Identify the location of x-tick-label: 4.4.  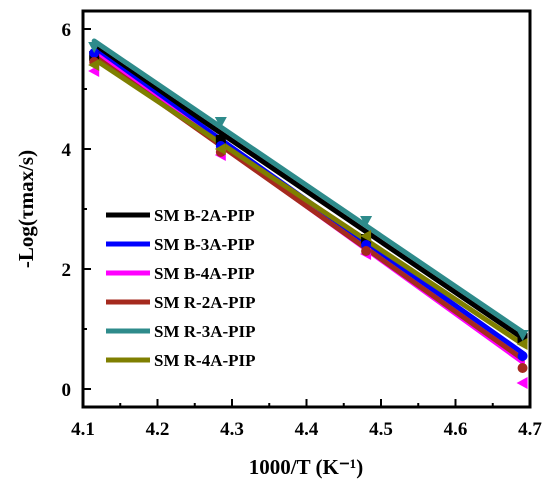
(307, 429).